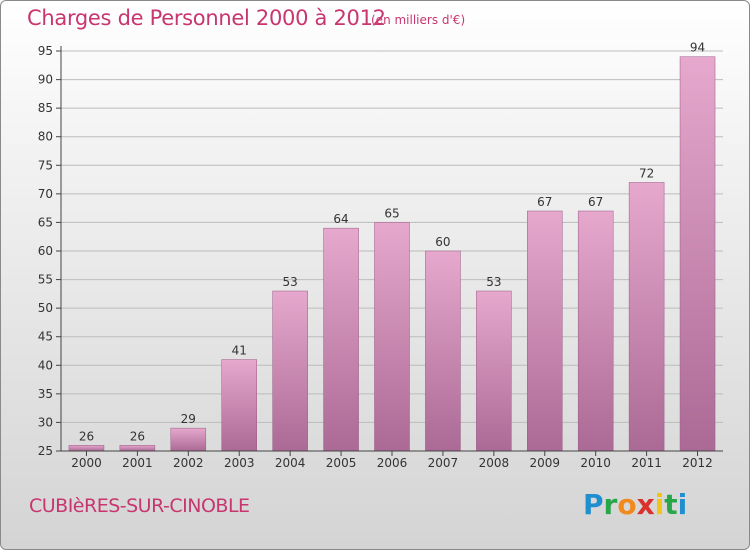 The height and width of the screenshot is (550, 750). Describe the element at coordinates (544, 463) in the screenshot. I see `x-tick-label: 2009` at that location.